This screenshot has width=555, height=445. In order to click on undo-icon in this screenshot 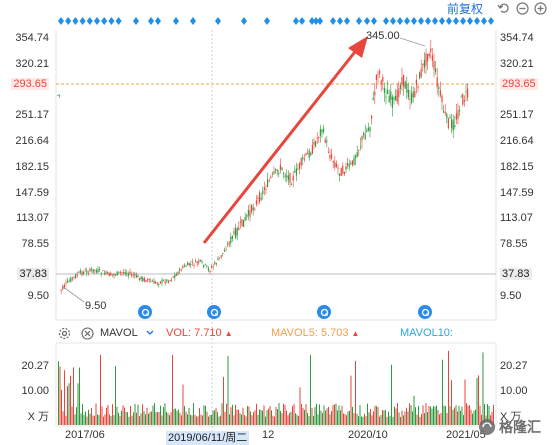, I will do `click(503, 8)`.